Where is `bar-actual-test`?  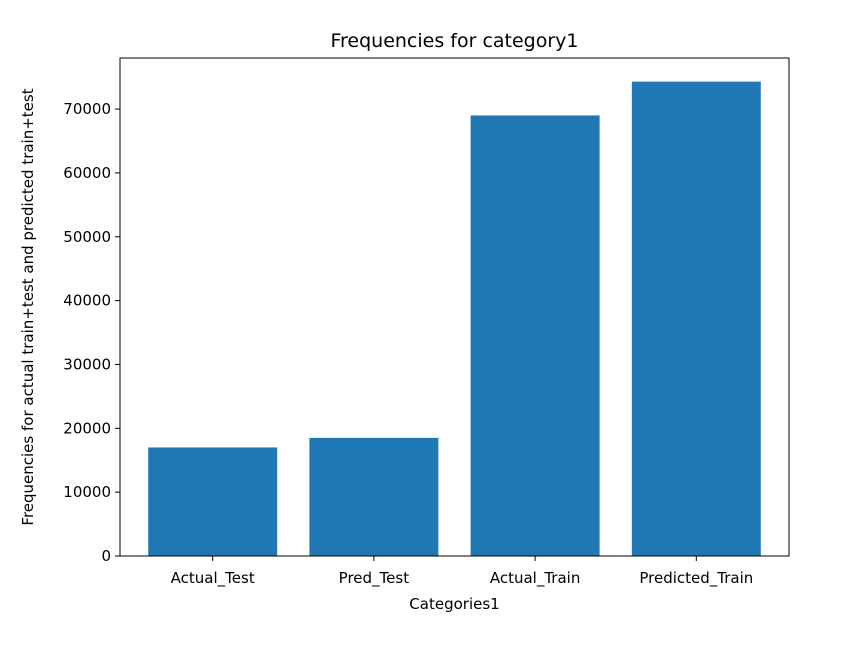
bar-actual-test is located at coordinates (213, 501).